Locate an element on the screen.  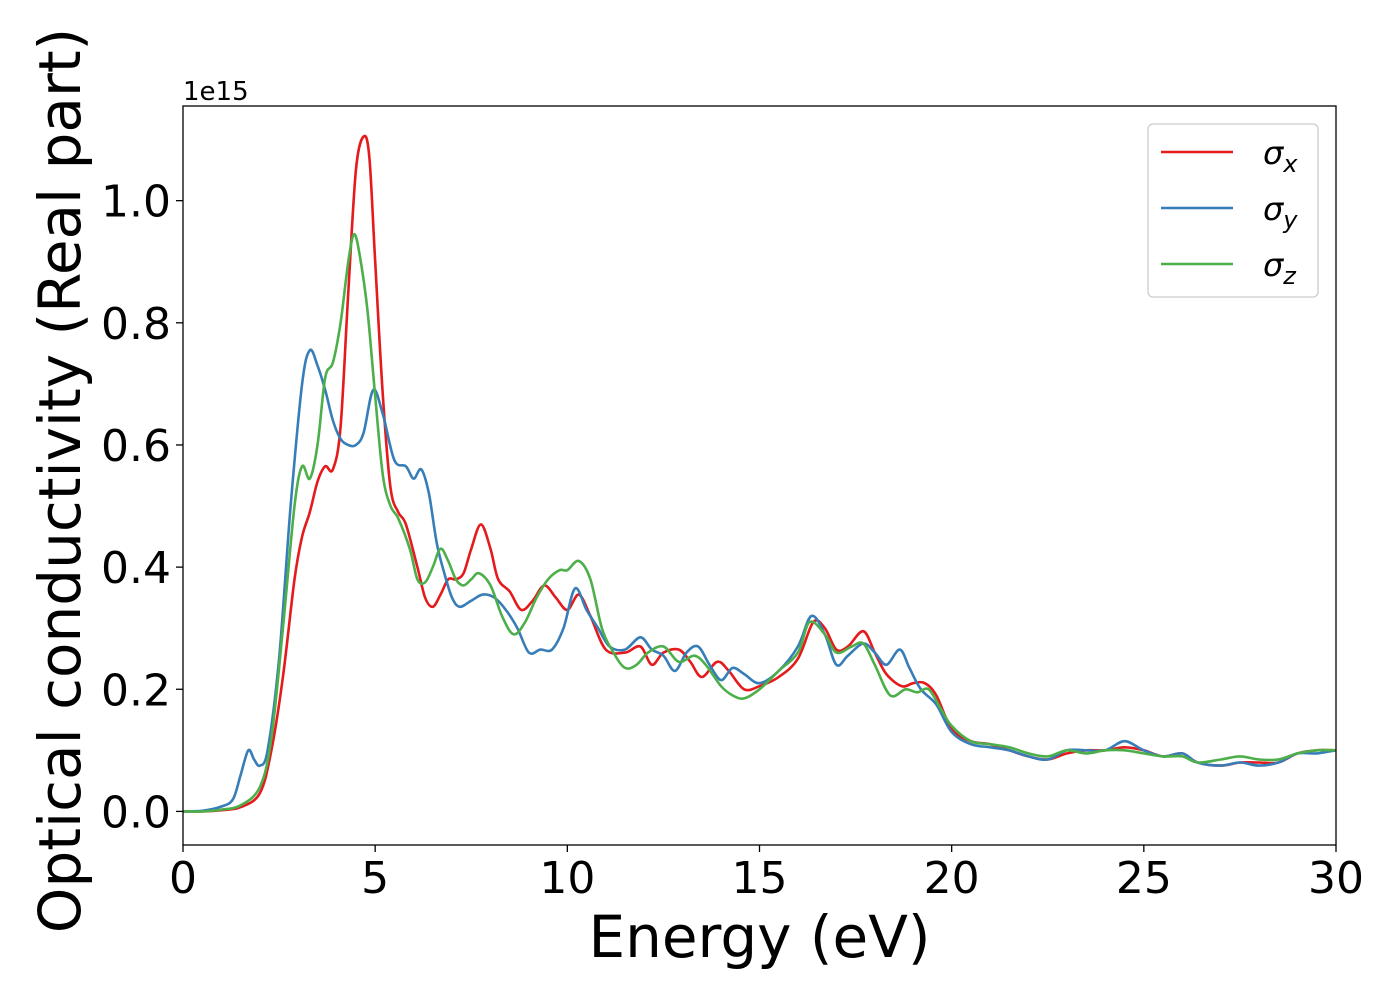
y-axis-label: Optical conductivity (Real part) is located at coordinates (60, 480).